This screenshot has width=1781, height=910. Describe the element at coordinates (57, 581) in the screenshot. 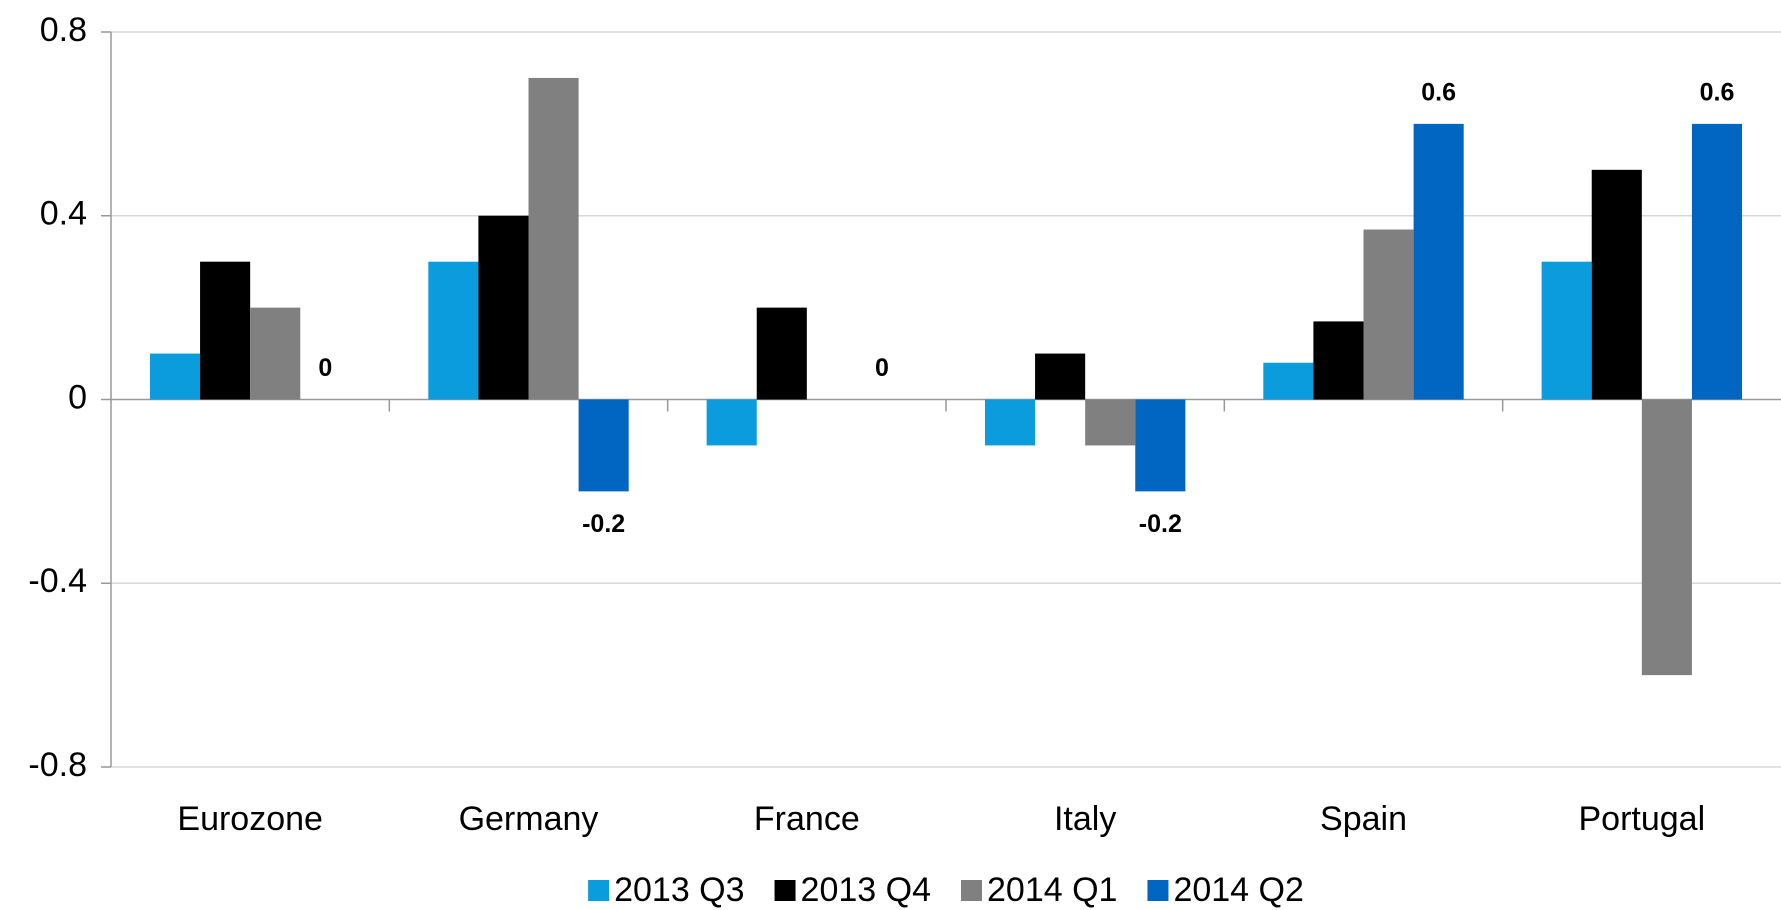

I see `y-tick-label: -0.4` at that location.